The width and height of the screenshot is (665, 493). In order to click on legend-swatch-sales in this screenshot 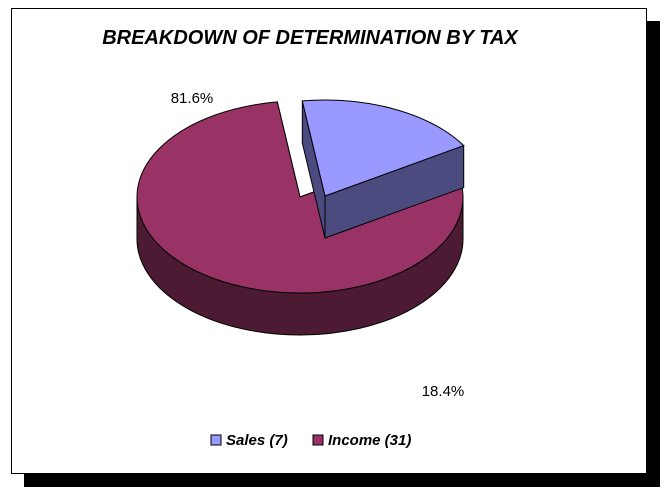, I will do `click(216, 440)`.